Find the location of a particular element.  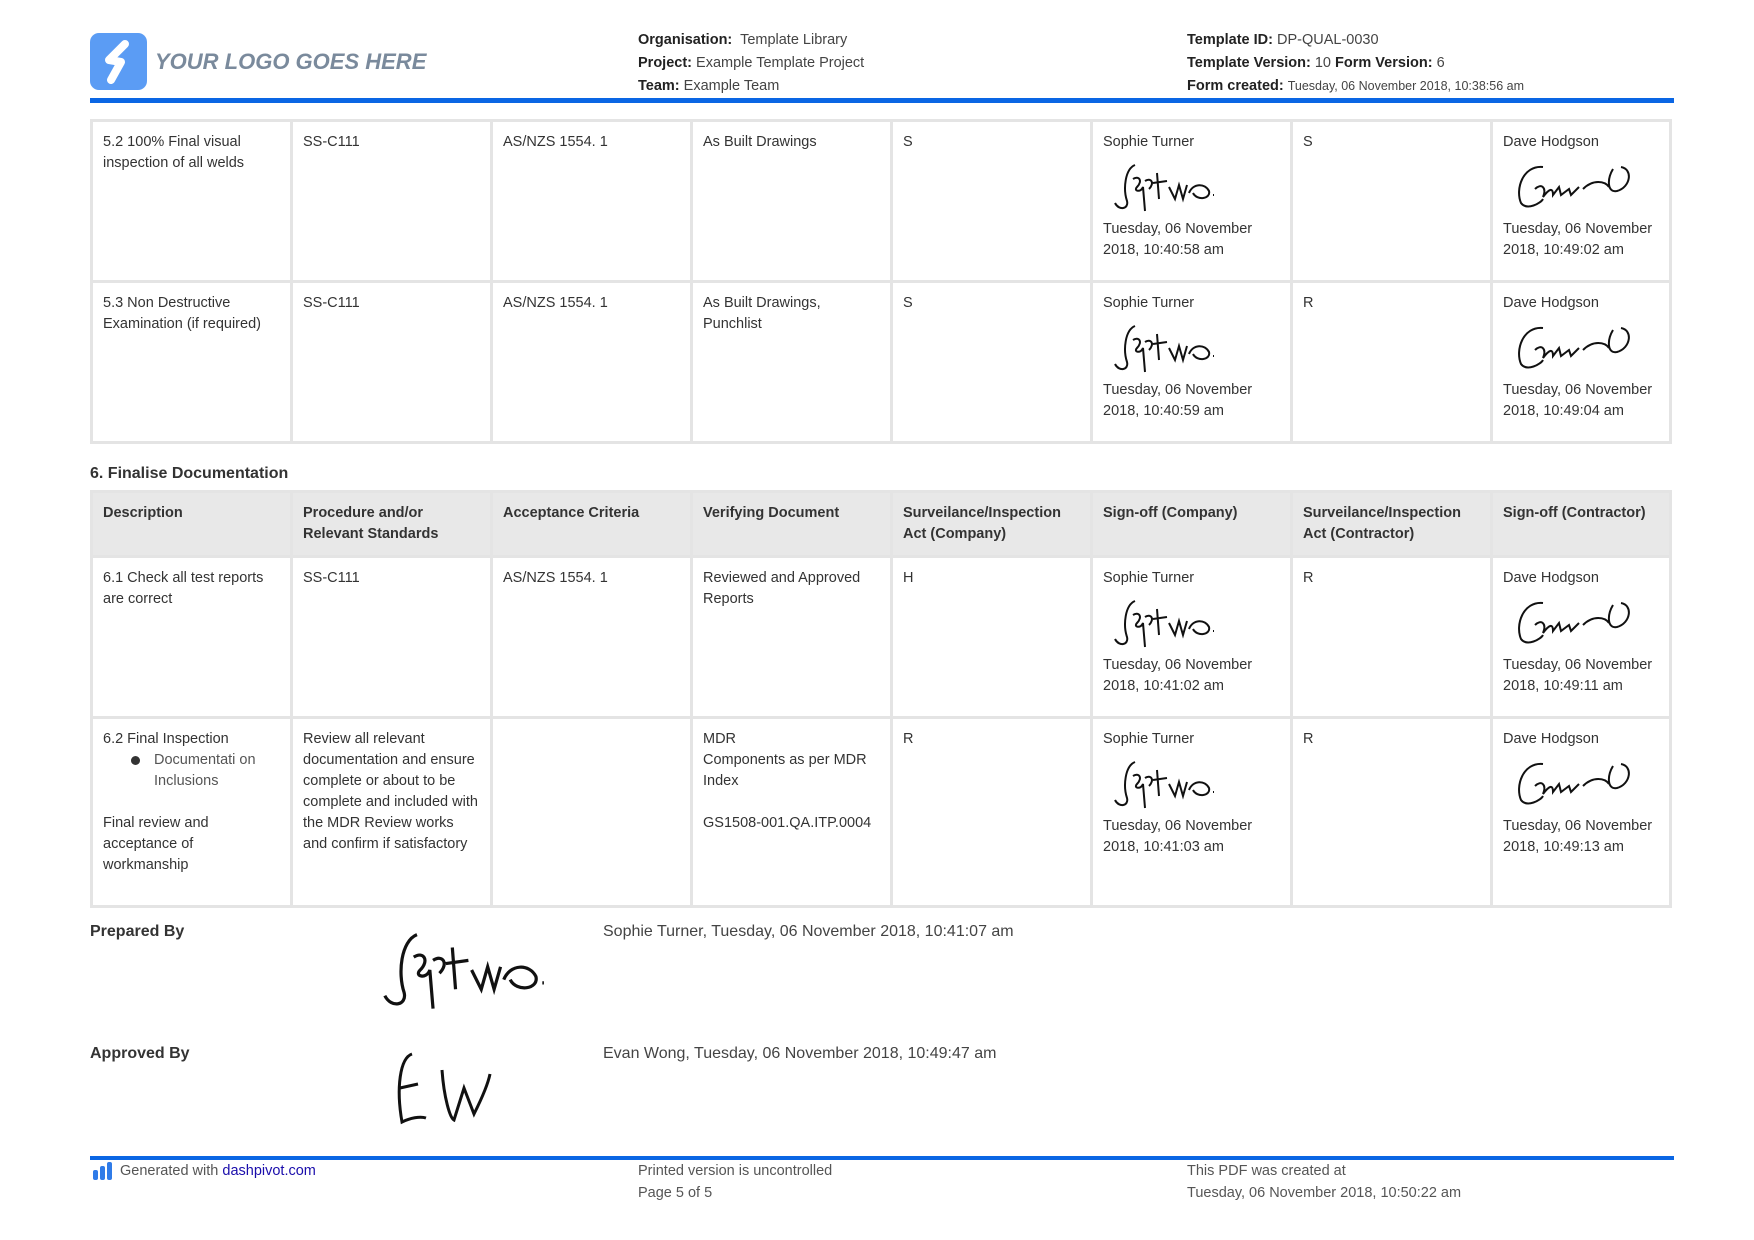

project-value: Example Template Project is located at coordinates (780, 63).